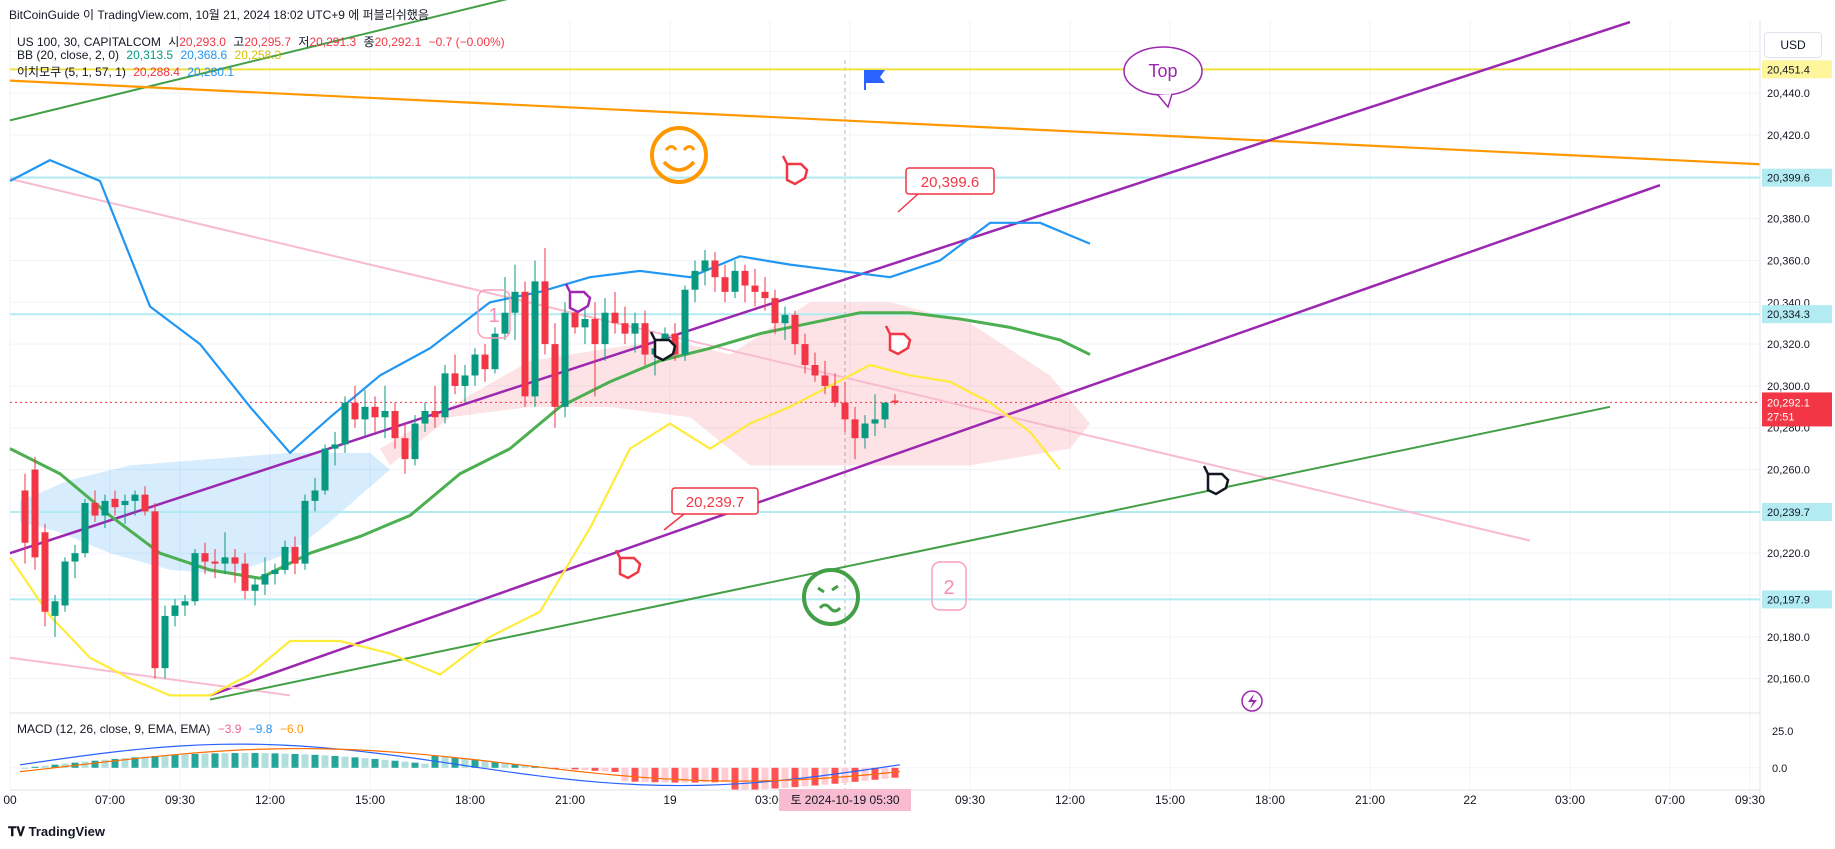  I want to click on countdown-label: 27:51, so click(1781, 417).